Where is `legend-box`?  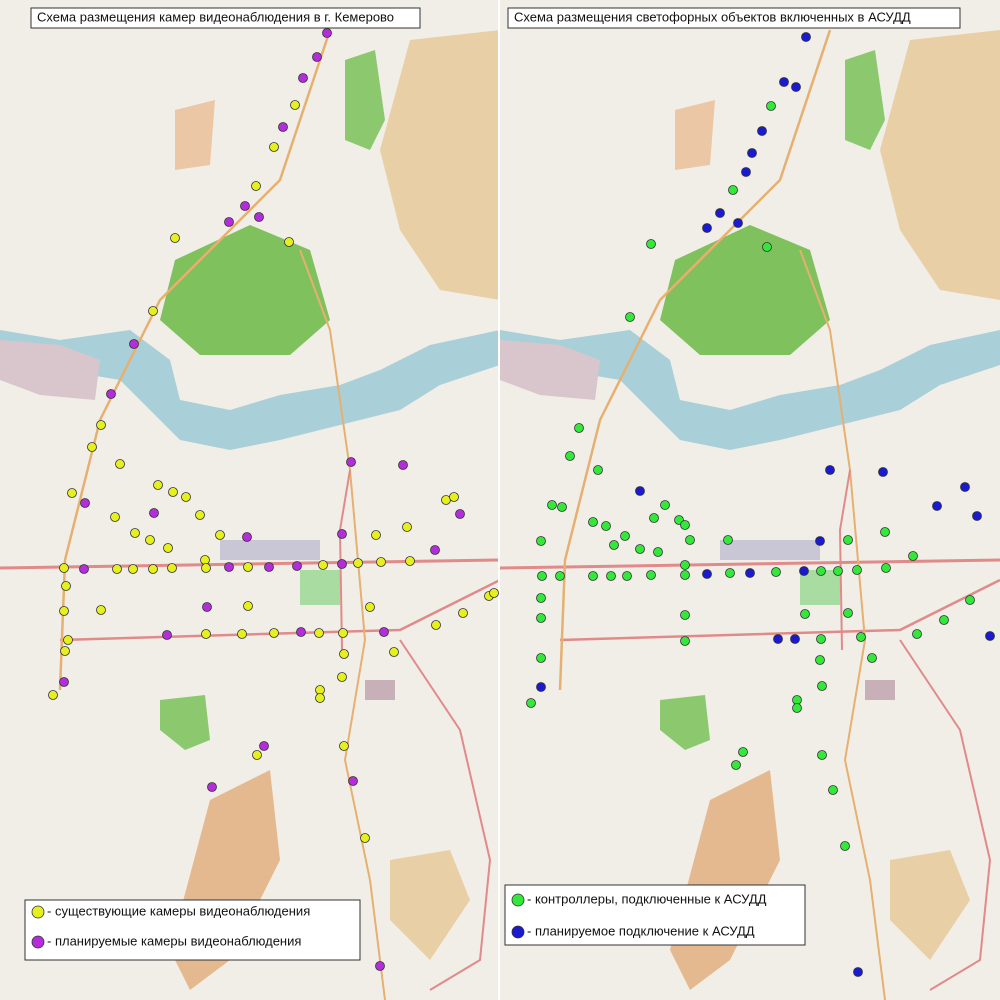
legend-box is located at coordinates (192, 930).